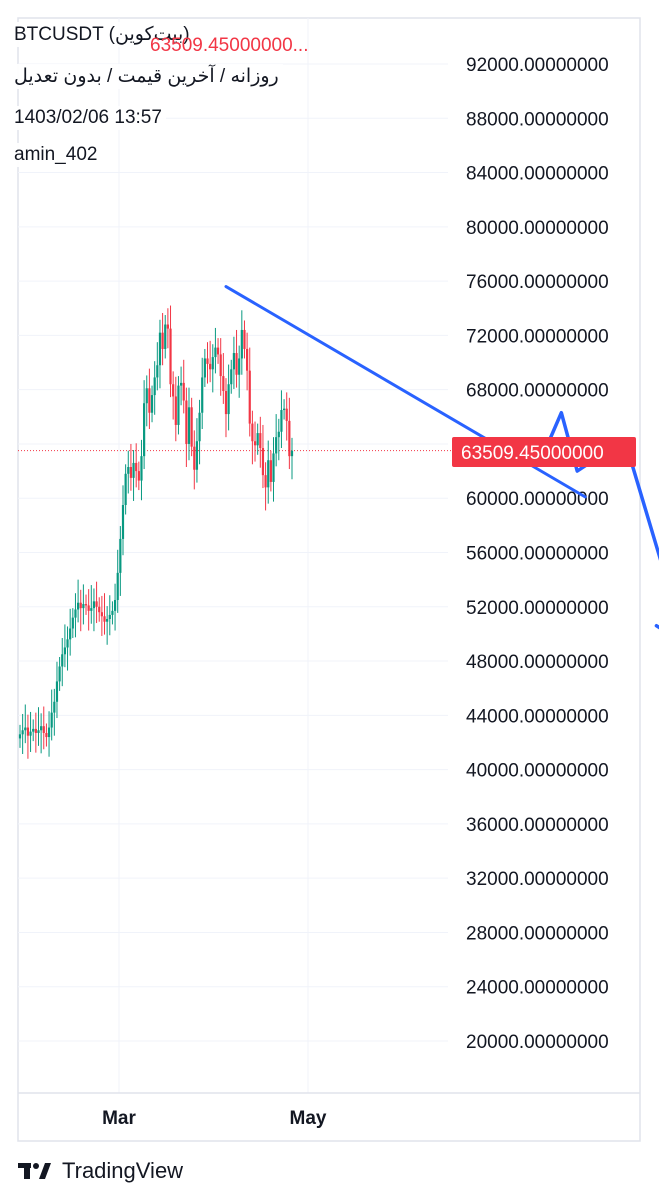 This screenshot has width=659, height=1203. Describe the element at coordinates (537, 608) in the screenshot. I see `y-tick-label: 52000.00000000` at that location.